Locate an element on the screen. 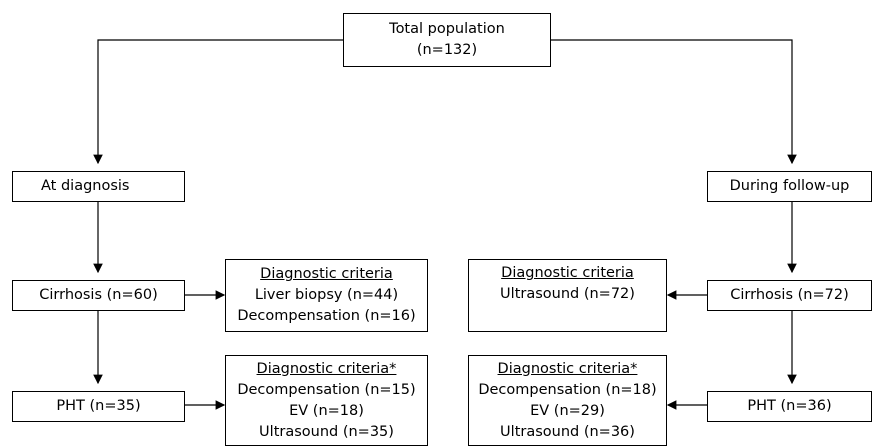 The height and width of the screenshot is (446, 872). criteria-line: Ultrasound (n=36) is located at coordinates (567, 431).